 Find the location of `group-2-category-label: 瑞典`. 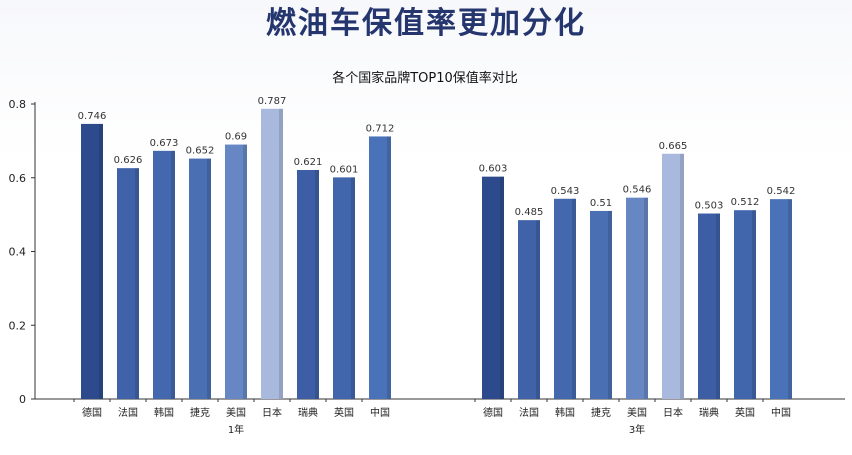

group-2-category-label: 瑞典 is located at coordinates (709, 412).